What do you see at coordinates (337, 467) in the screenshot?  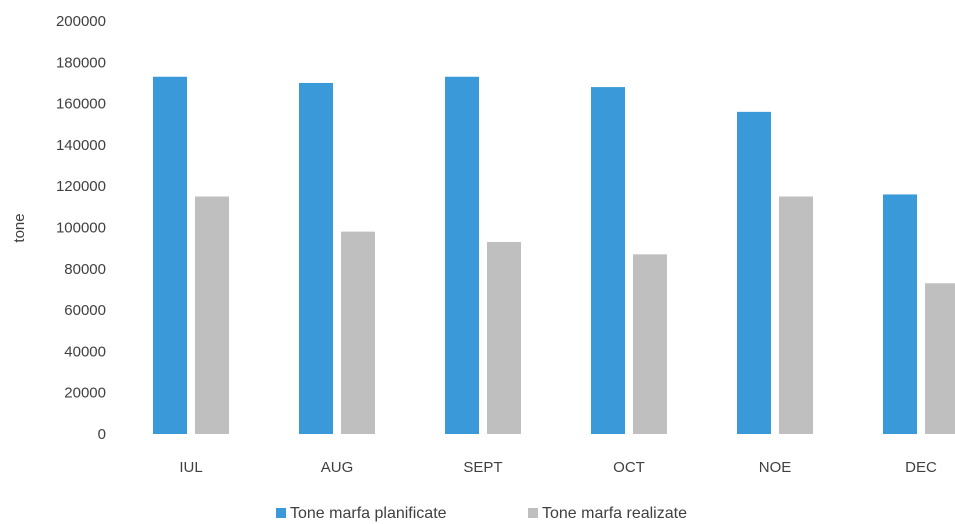 I see `x-tick-label: AUG` at bounding box center [337, 467].